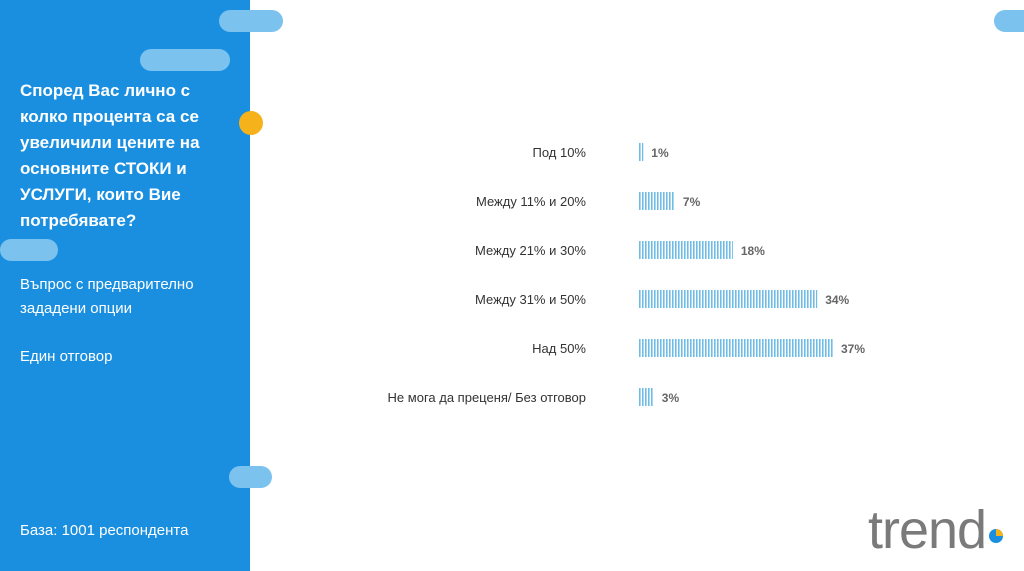  I want to click on answer-type: Един отговор, so click(66, 356).